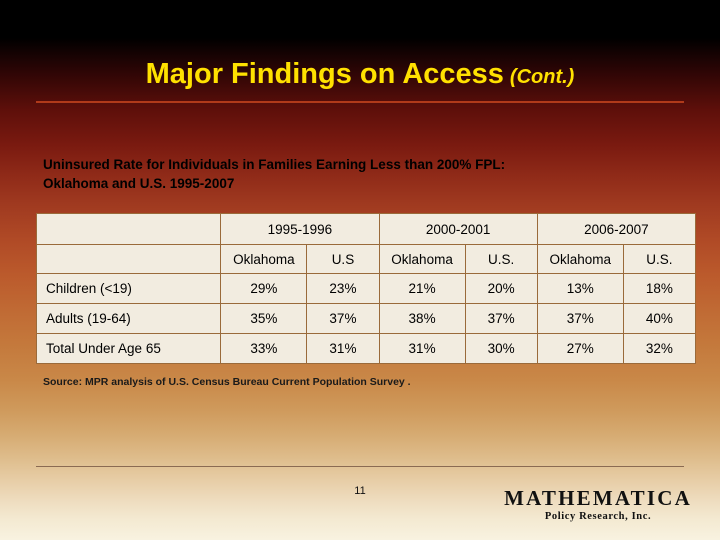 This screenshot has height=540, width=720. I want to click on table-subheader-row: Oklahoma U.S Oklahoma U.S. Oklahoma U.S., so click(366, 259).